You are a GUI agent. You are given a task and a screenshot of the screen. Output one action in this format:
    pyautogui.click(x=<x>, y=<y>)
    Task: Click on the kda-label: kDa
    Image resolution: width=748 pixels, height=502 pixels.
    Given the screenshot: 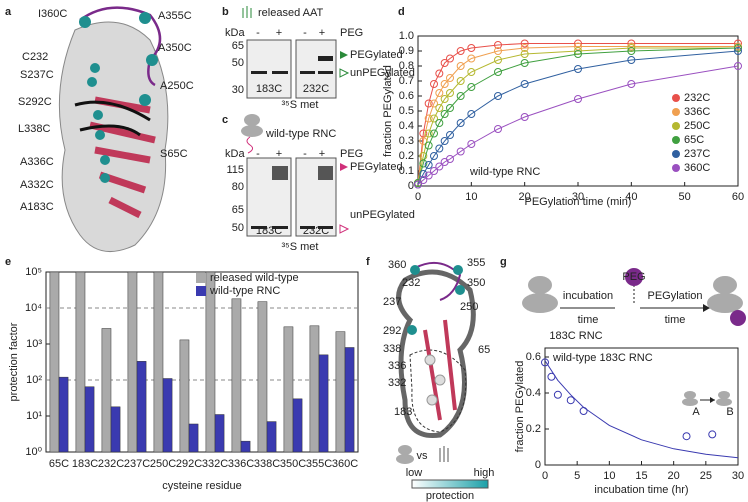 What is the action you would take?
    pyautogui.click(x=235, y=33)
    